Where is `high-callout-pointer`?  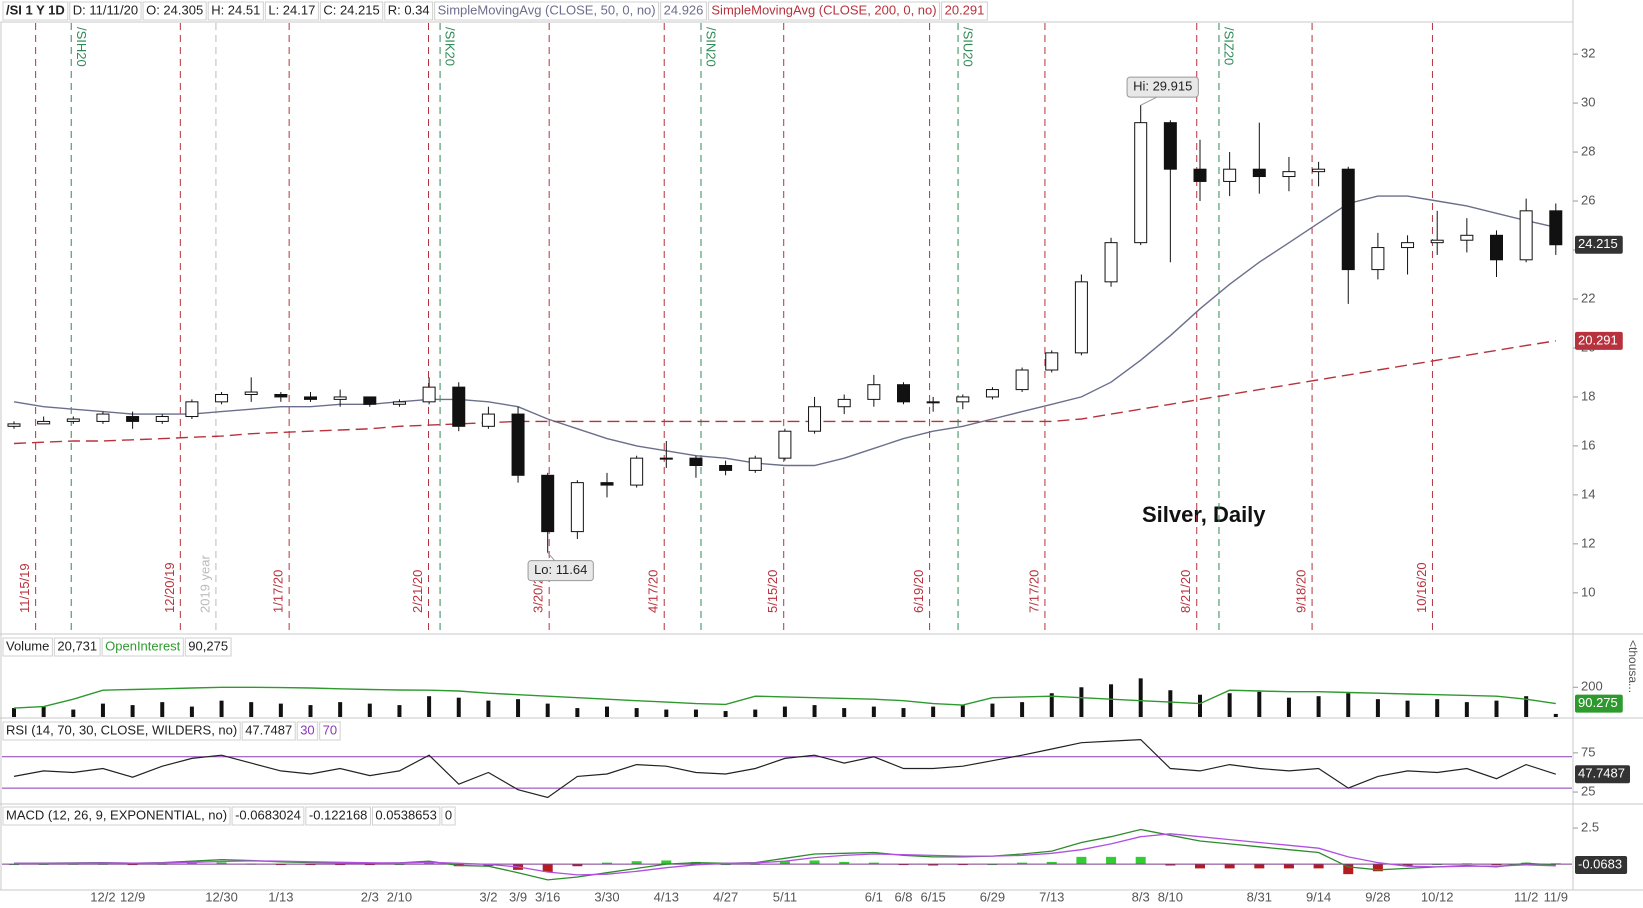
high-callout-pointer is located at coordinates (1148, 101).